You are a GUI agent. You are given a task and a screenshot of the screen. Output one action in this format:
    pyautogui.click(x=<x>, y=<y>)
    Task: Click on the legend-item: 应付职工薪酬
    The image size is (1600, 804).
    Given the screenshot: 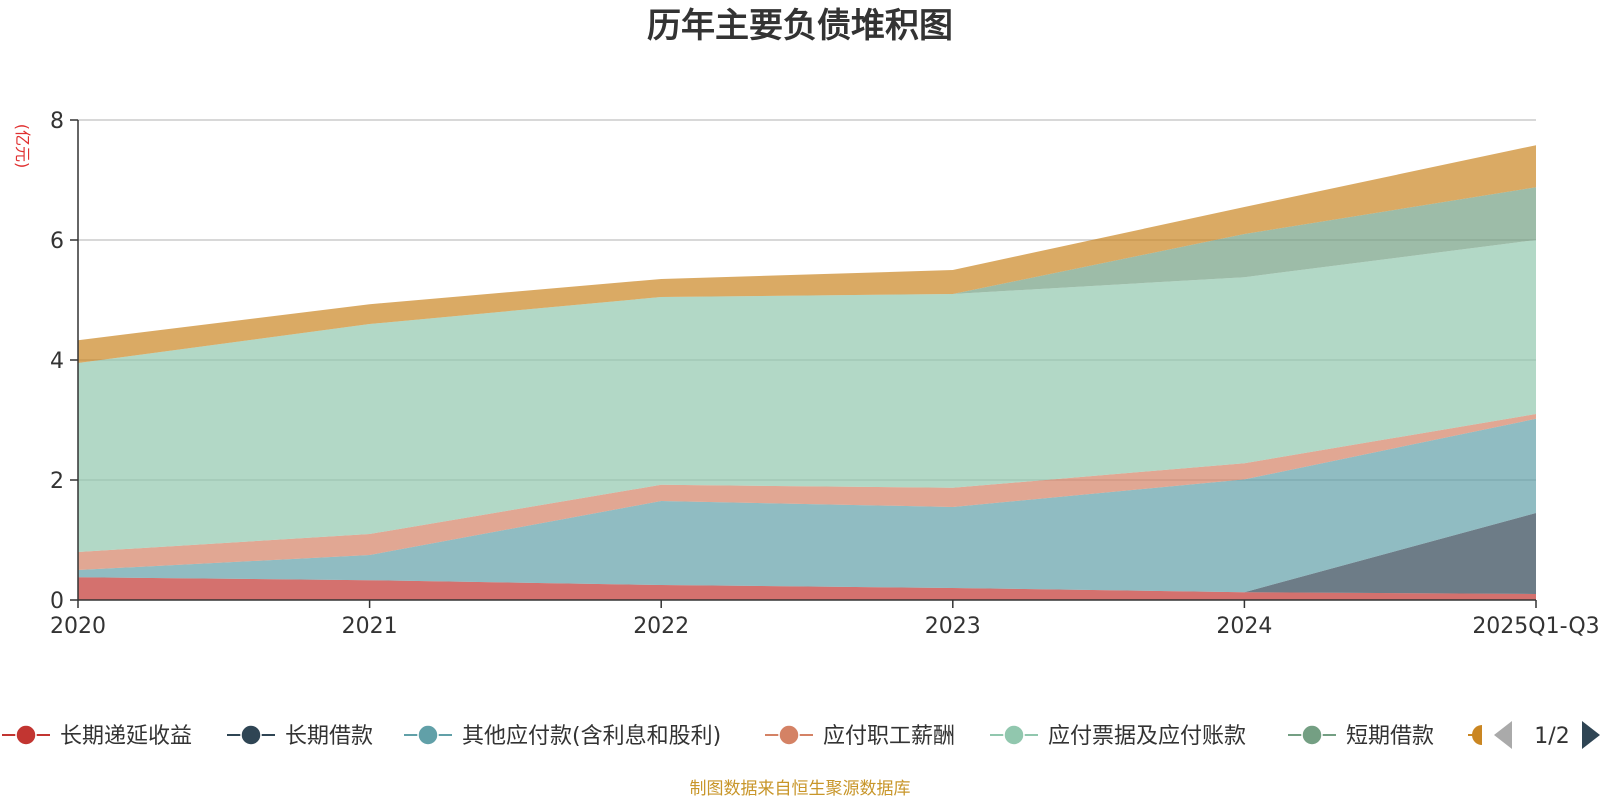 What is the action you would take?
    pyautogui.click(x=860, y=736)
    